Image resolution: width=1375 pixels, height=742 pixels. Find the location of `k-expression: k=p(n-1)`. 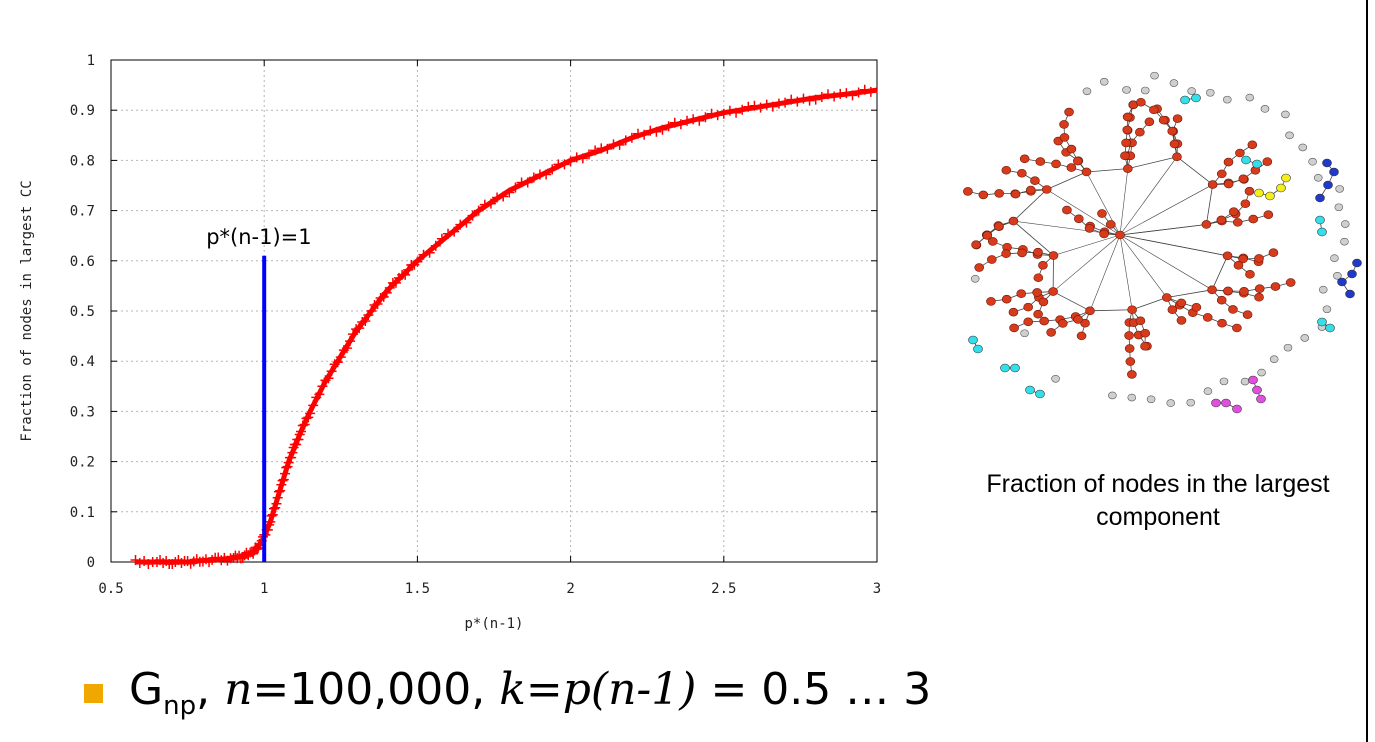

k-expression: k=p(n-1) is located at coordinates (598, 689).